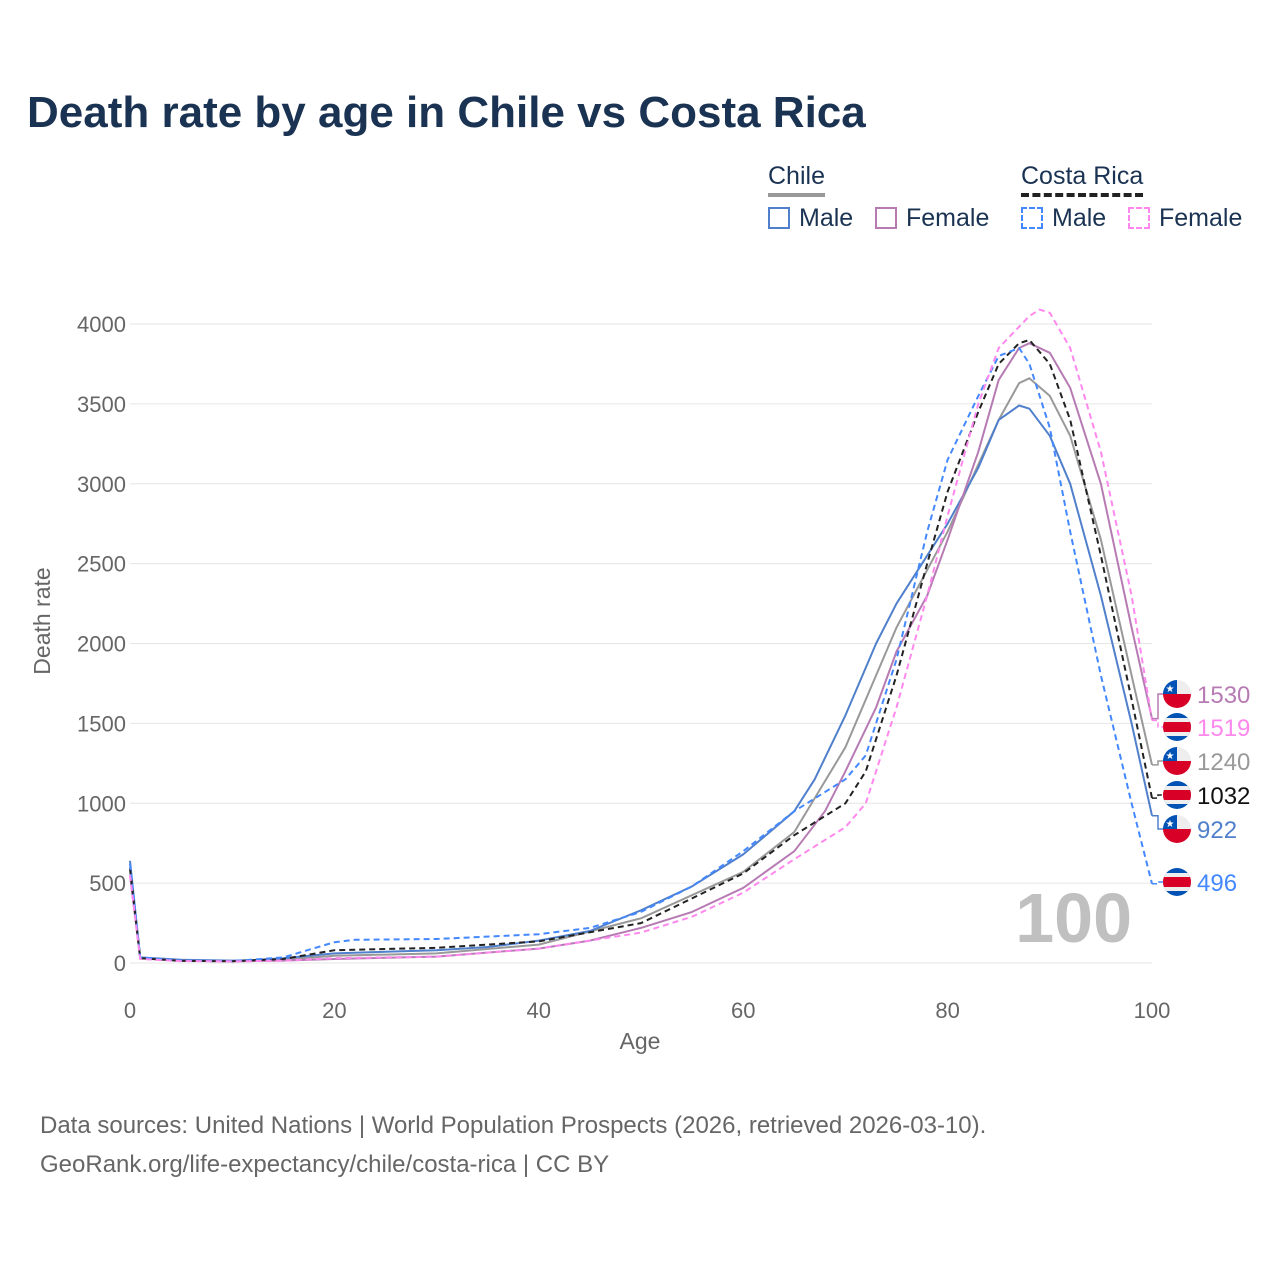 This screenshot has width=1280, height=1280. Describe the element at coordinates (101, 324) in the screenshot. I see `y-tick-label: 4000` at that location.